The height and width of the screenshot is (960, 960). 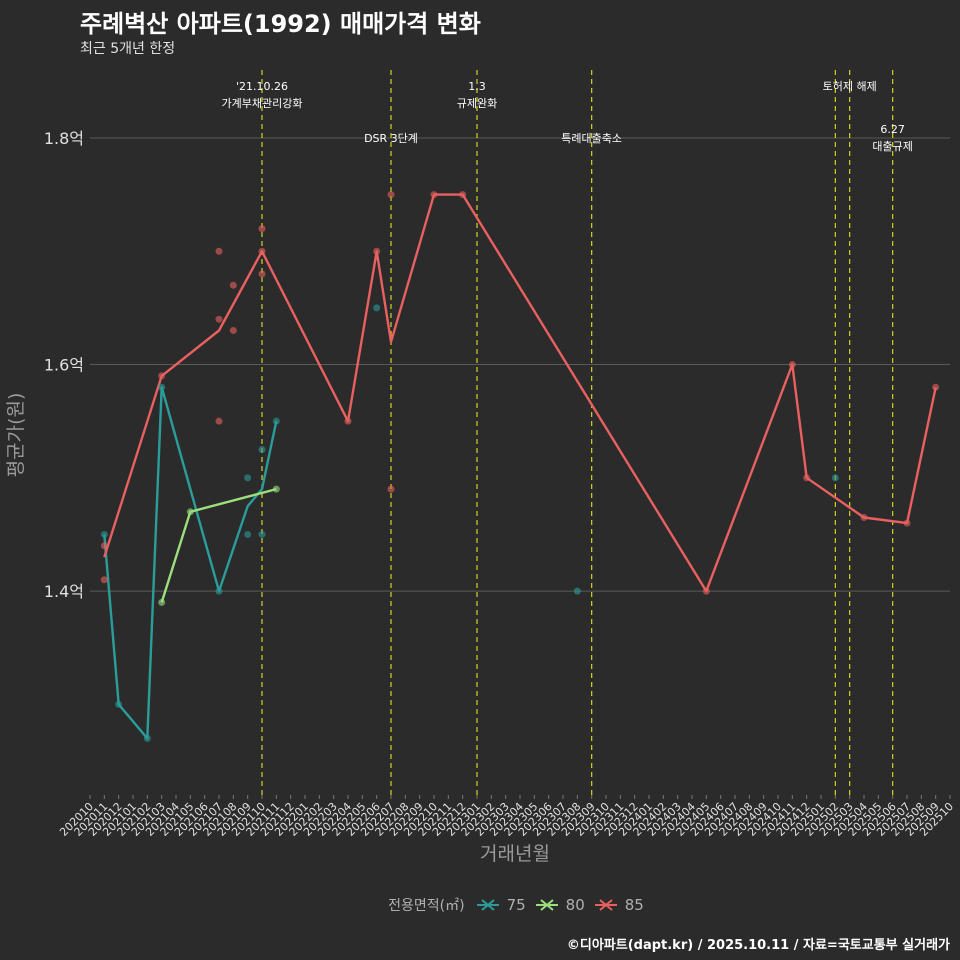 What do you see at coordinates (516, 905) in the screenshot?
I see `legend-label: 75` at bounding box center [516, 905].